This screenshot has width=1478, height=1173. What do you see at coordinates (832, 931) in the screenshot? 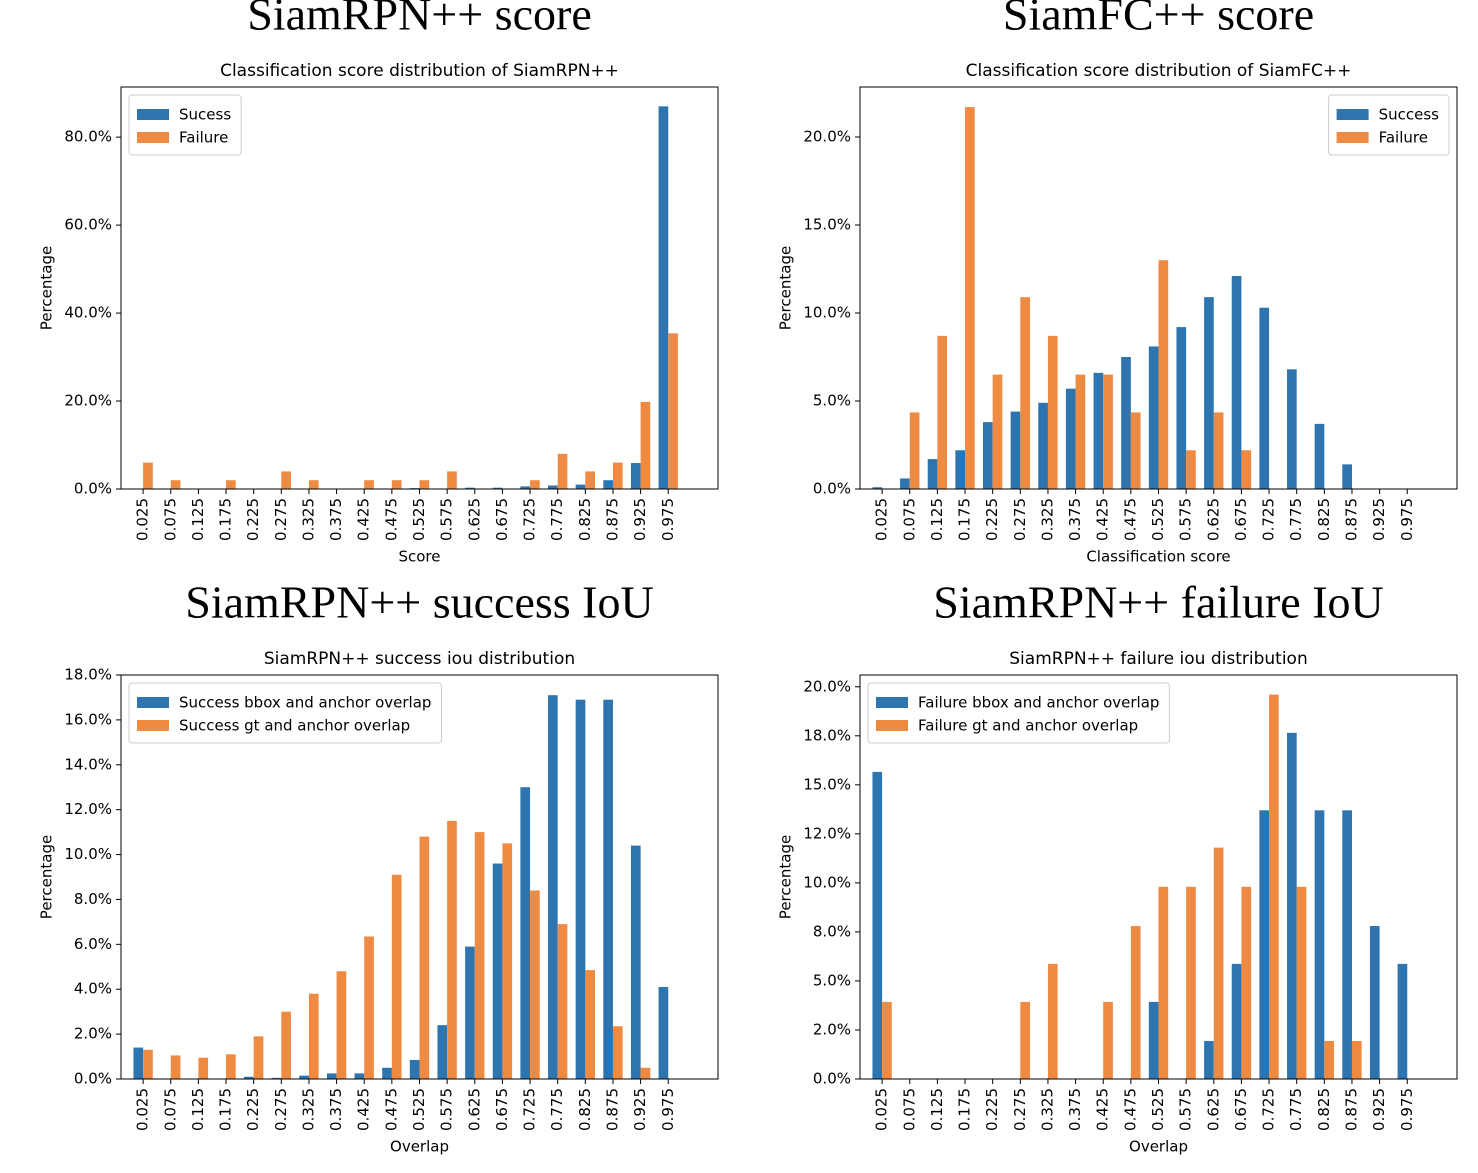
I see `y-tick-label: 8.0%` at bounding box center [832, 931].